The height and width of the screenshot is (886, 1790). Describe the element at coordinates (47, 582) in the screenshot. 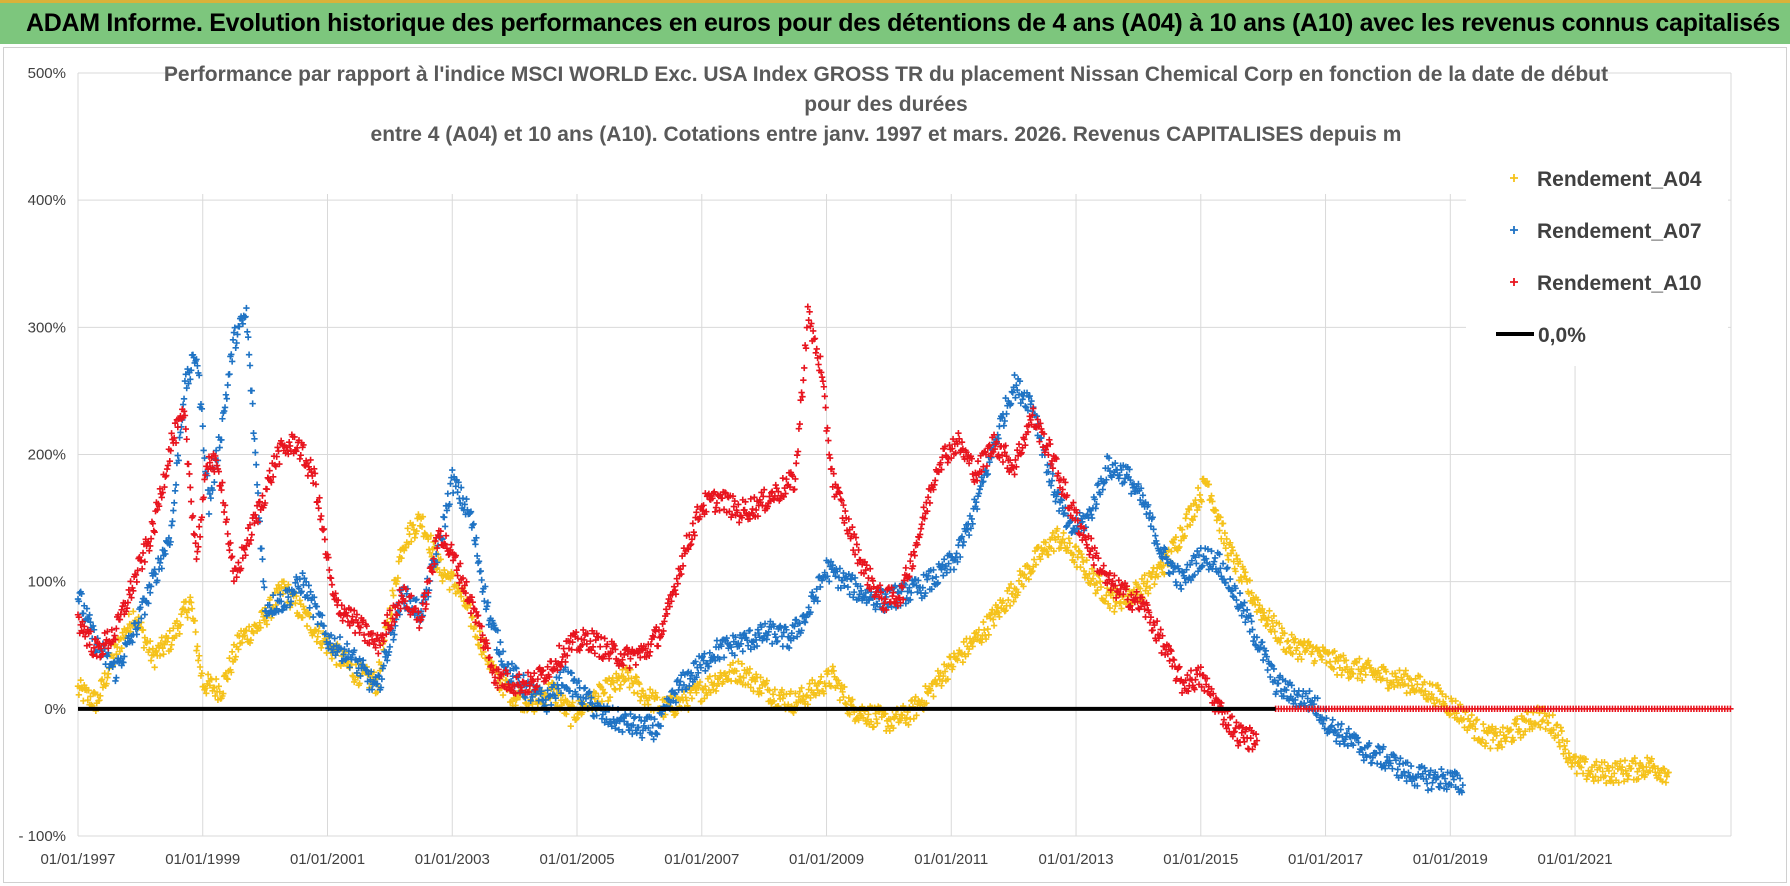

I see `y-tick-label: 100%` at that location.